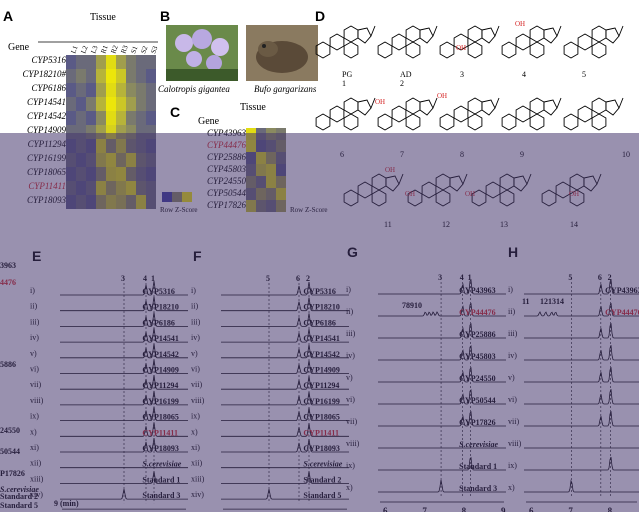 This screenshot has width=639, height=512. Describe the element at coordinates (462, 154) in the screenshot. I see `compound-label: 8` at that location.